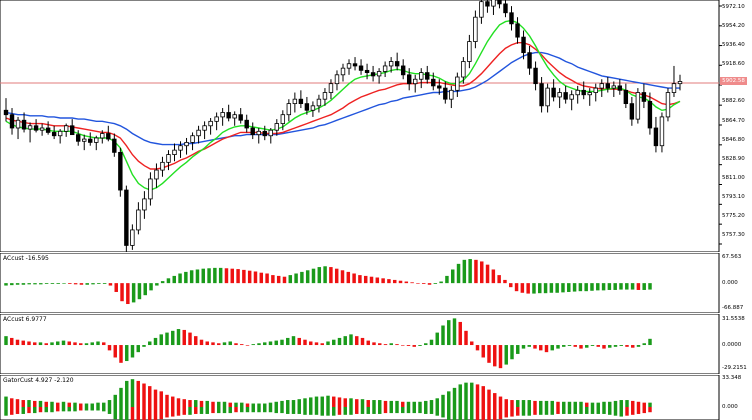 The width and height of the screenshot is (752, 420). What do you see at coordinates (733, 101) in the screenshot?
I see `price-axis-label: 5882.60` at bounding box center [733, 101].